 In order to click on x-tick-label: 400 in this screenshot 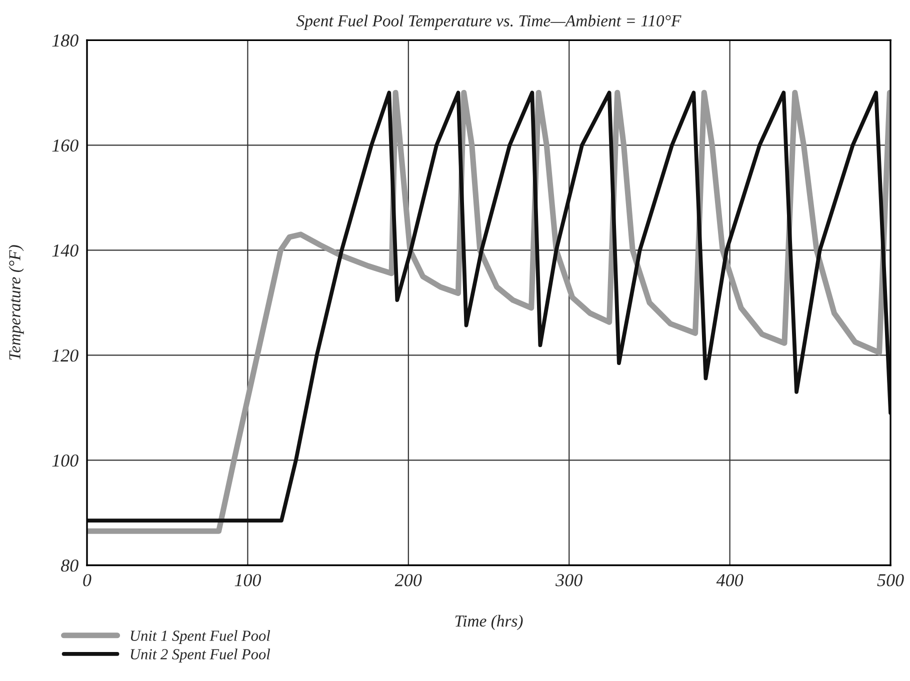, I will do `click(730, 580)`.